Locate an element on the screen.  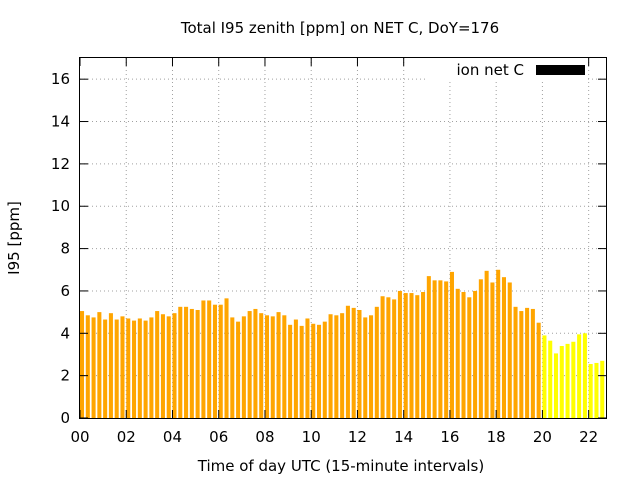
x-tick-label: 18 is located at coordinates (496, 437).